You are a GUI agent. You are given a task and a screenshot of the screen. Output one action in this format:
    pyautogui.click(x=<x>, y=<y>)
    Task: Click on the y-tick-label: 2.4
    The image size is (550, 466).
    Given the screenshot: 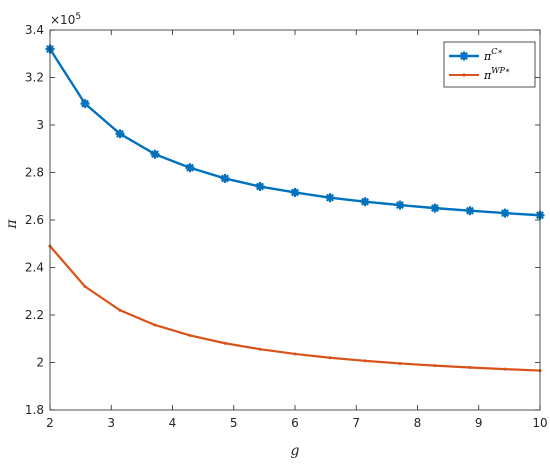 What is the action you would take?
    pyautogui.click(x=34, y=268)
    